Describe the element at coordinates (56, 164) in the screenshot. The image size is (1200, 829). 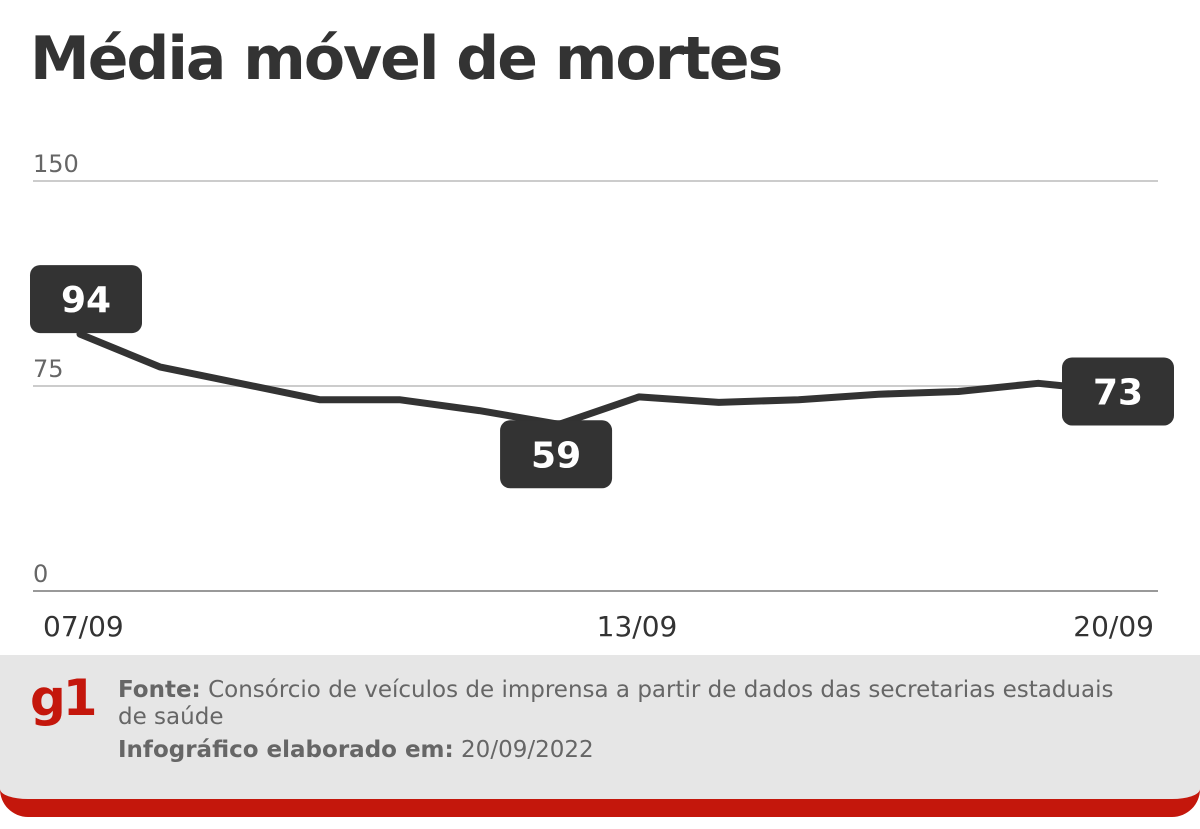
I see `y-tick-label-150: 150` at that location.